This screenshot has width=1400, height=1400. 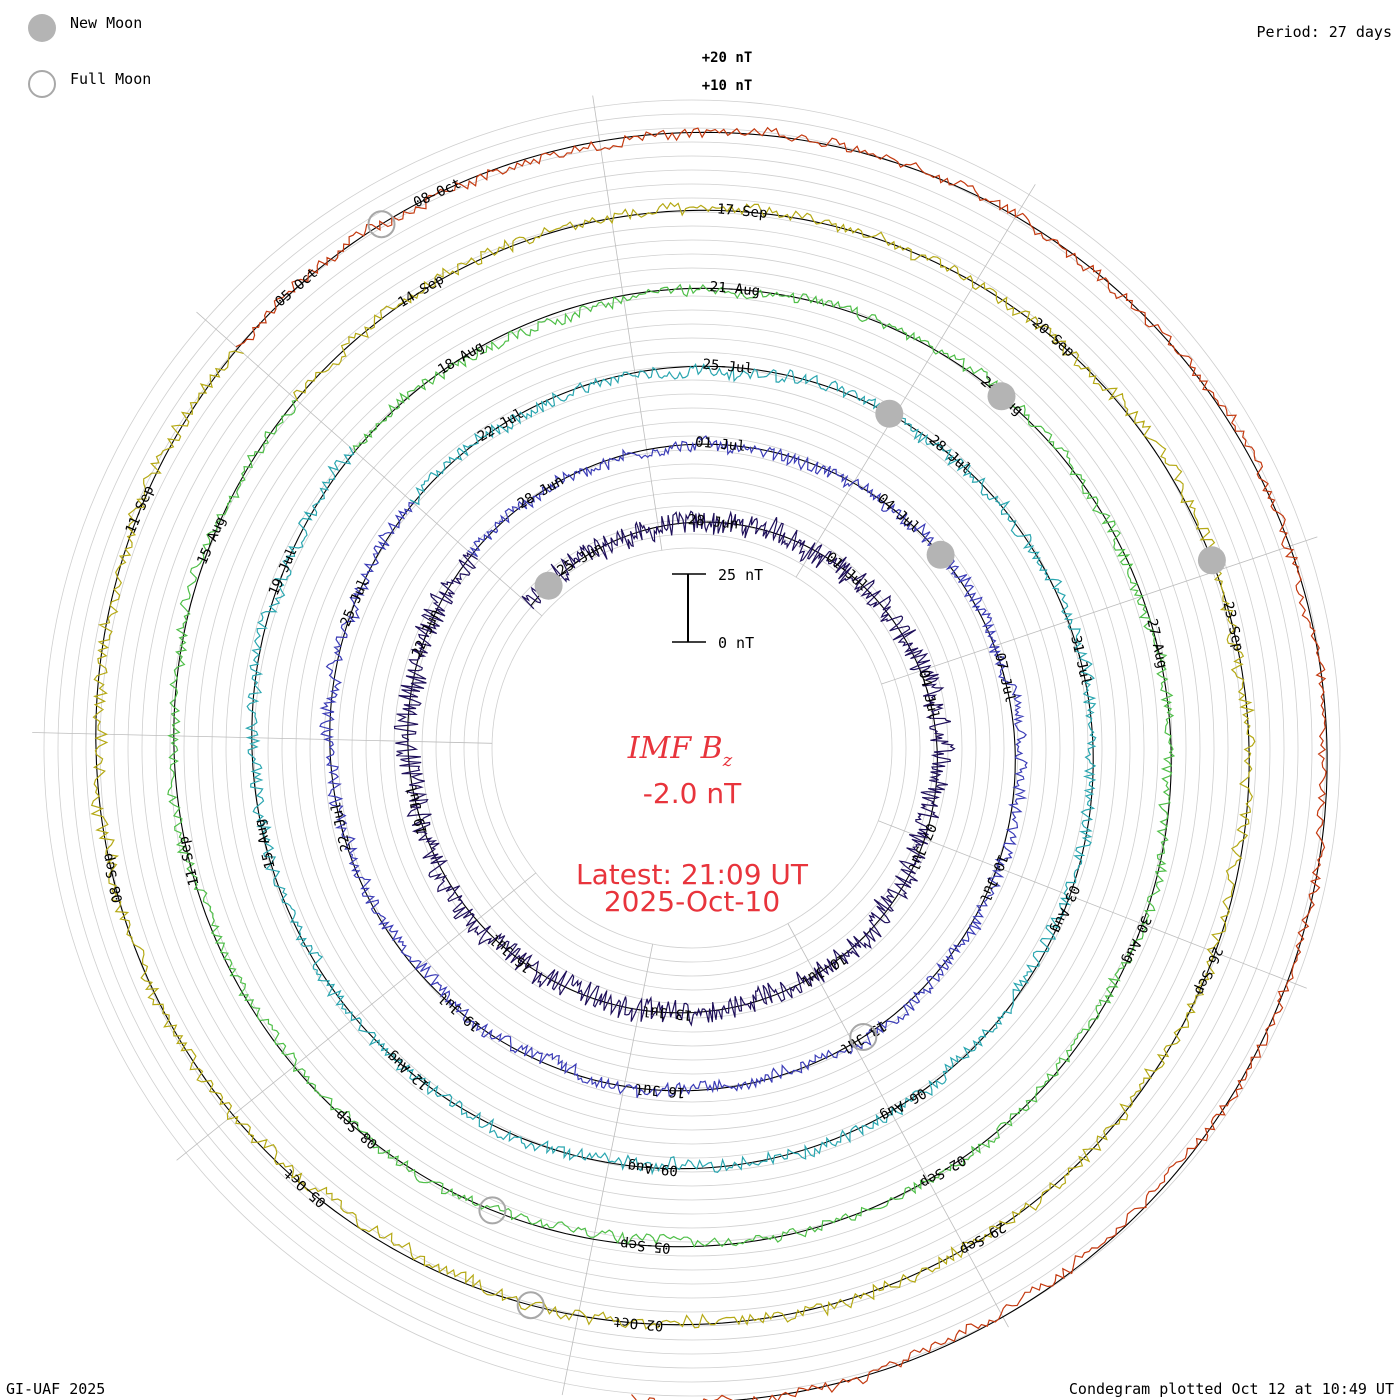 What do you see at coordinates (1231, 1389) in the screenshot?
I see `footer-plotted: Condegram plotted Oct 12 at 10:49 UT` at bounding box center [1231, 1389].